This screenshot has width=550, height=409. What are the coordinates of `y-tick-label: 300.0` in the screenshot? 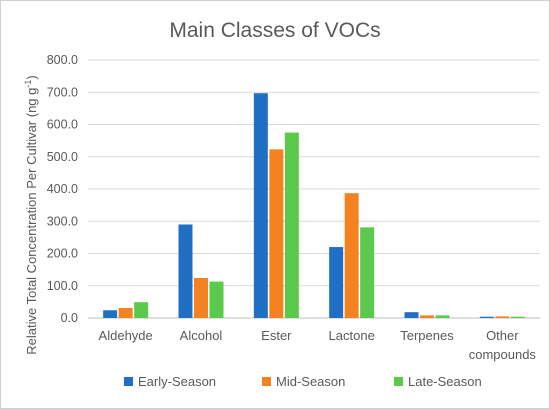 It's located at (62, 221).